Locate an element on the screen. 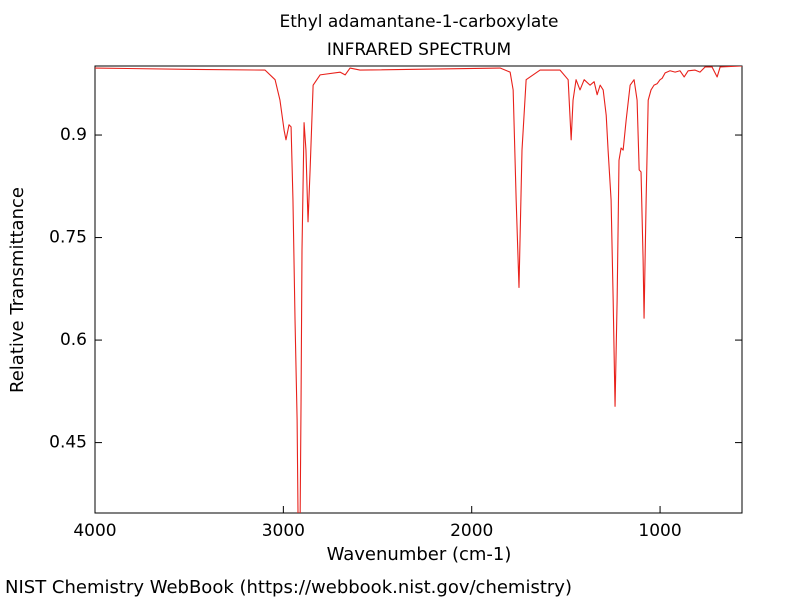 This screenshot has width=800, height=604. x-tick-label: 1000 is located at coordinates (659, 531).